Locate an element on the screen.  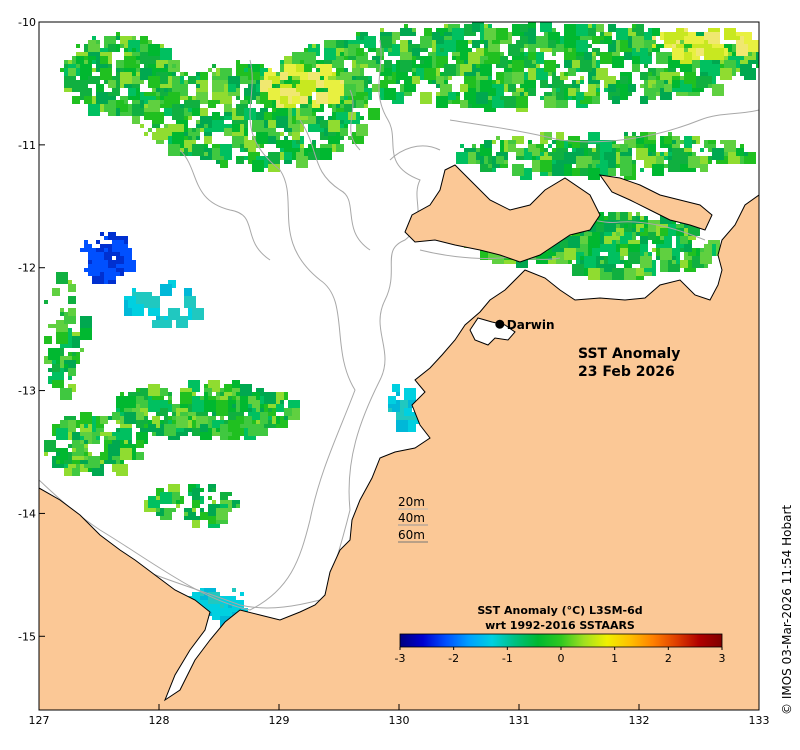
x-tick-label: 127 is located at coordinates (39, 720).